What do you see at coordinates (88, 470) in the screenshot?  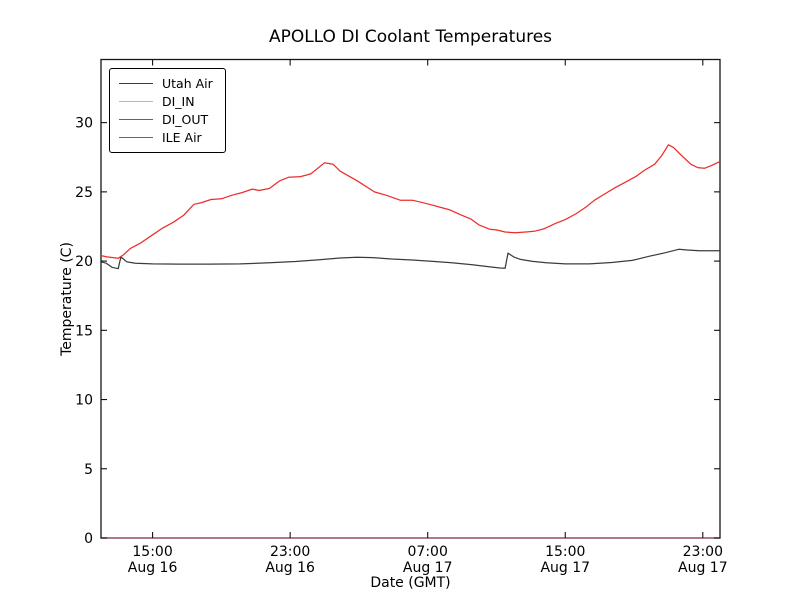 I see `y-tick-label: 5` at bounding box center [88, 470].